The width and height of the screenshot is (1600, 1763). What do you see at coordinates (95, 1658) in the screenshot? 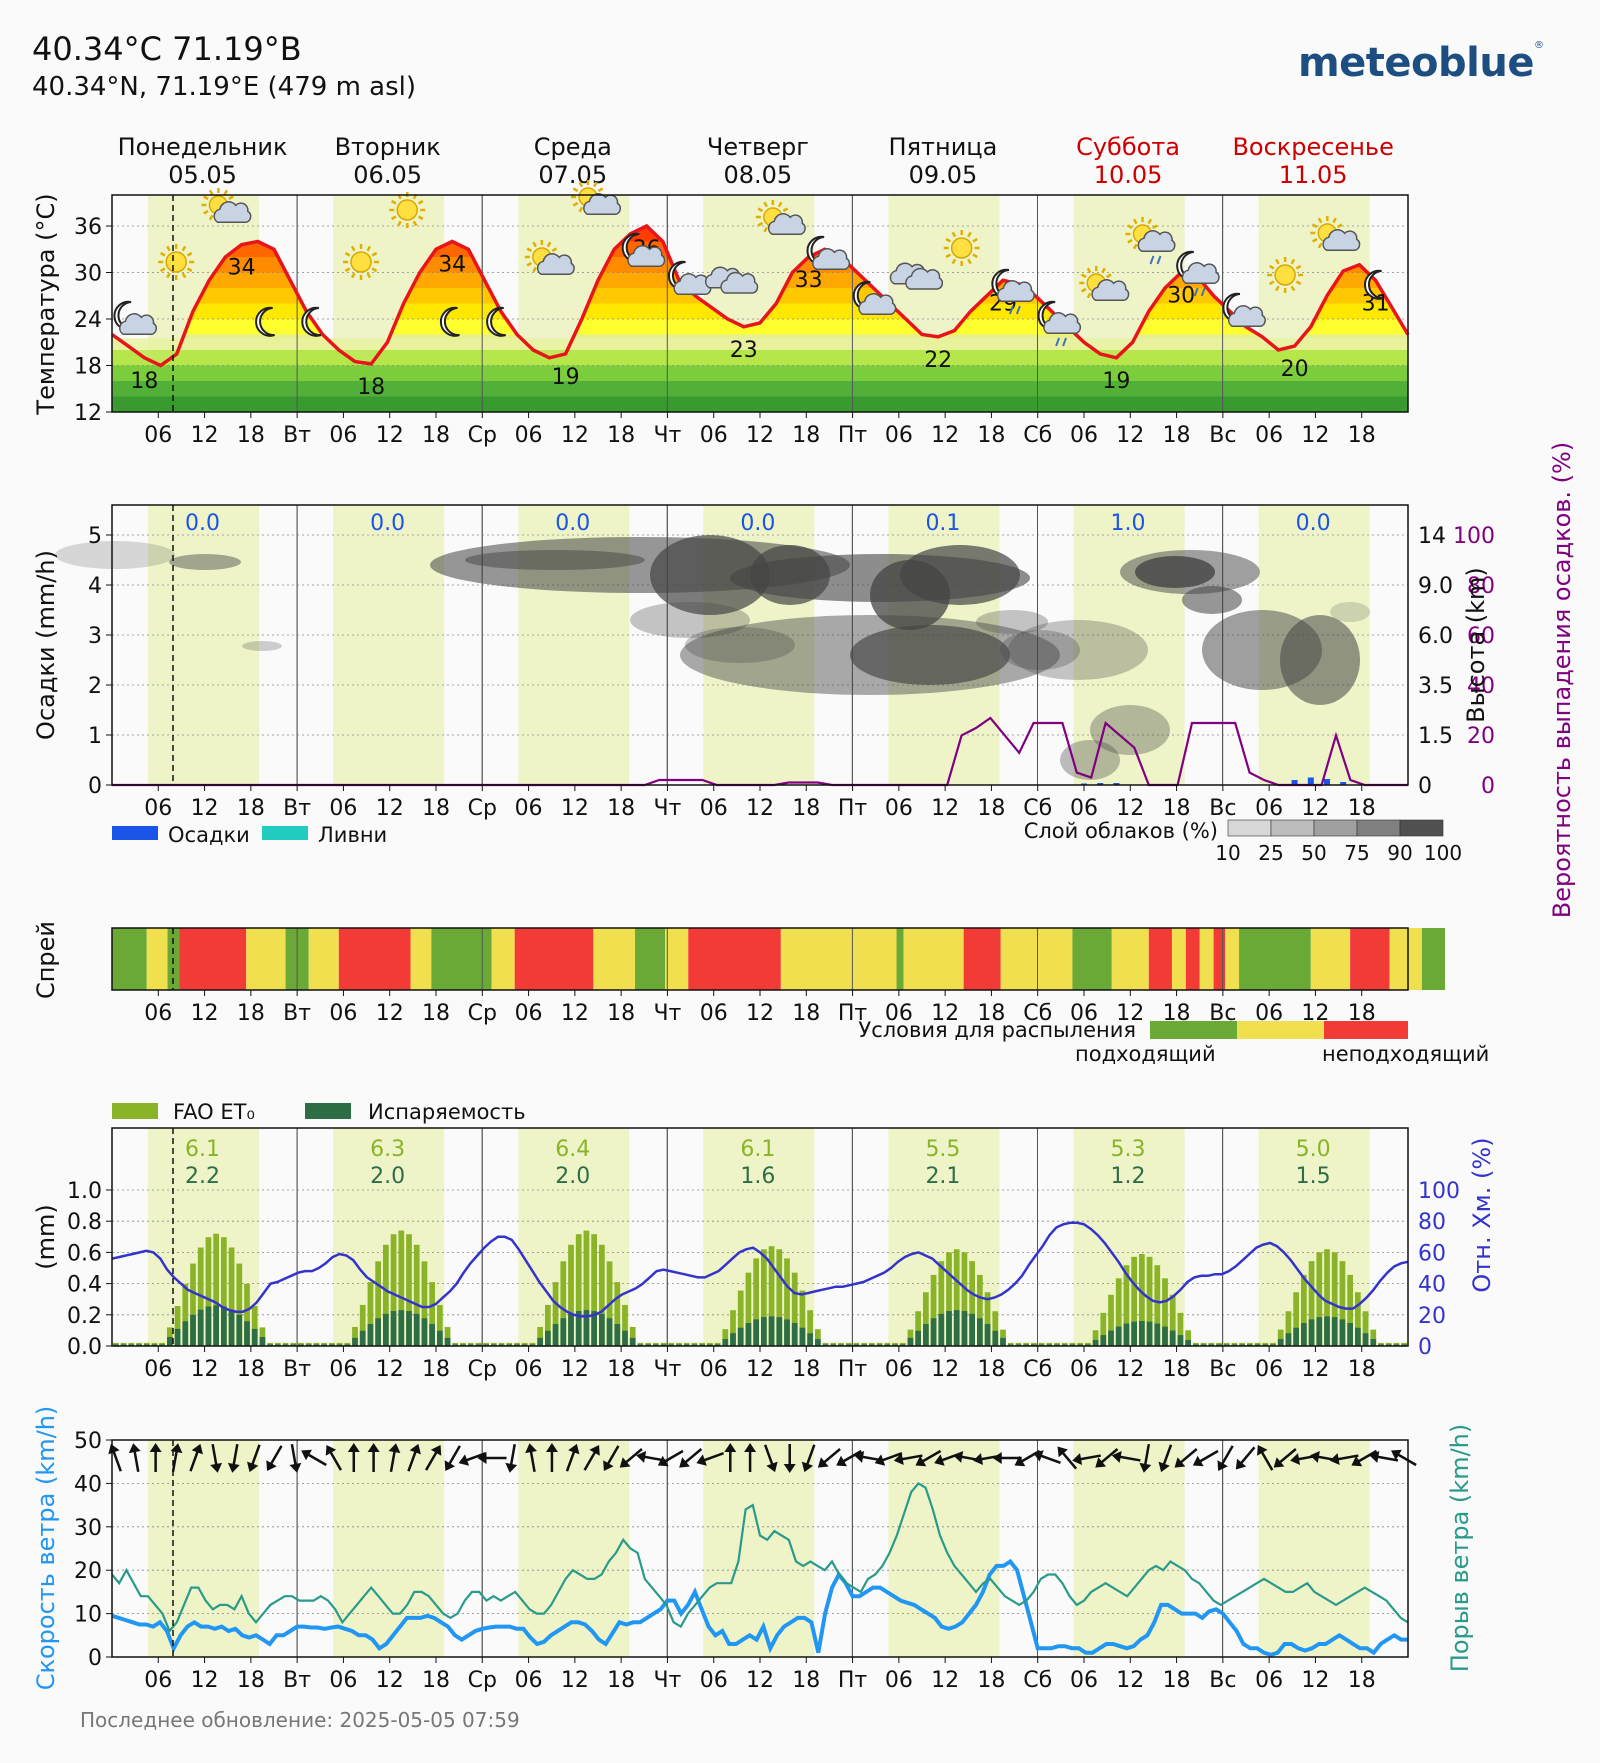
I see `y-tick-label: 0` at bounding box center [95, 1658].